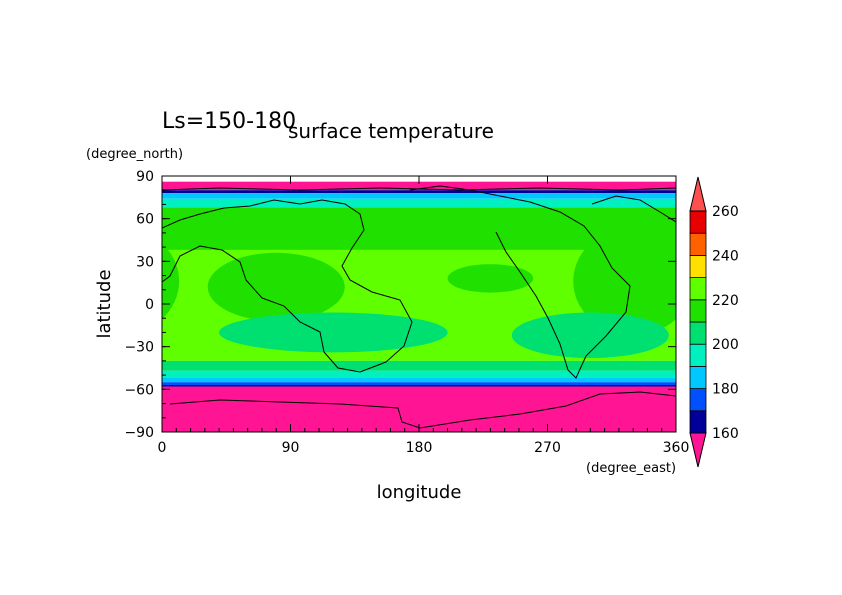 The image size is (842, 595). Describe the element at coordinates (698, 194) in the screenshot. I see `colorbar-arrow-high` at that location.